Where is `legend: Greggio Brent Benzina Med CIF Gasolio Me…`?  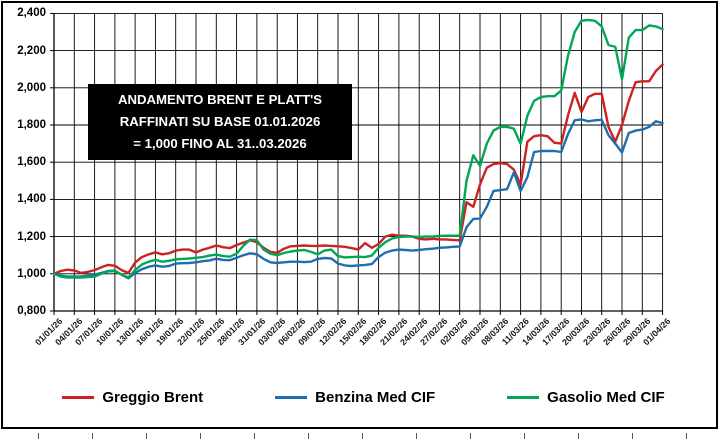 legend: Greggio Brent Benzina Med CIF Gasolio Me… is located at coordinates (363, 397).